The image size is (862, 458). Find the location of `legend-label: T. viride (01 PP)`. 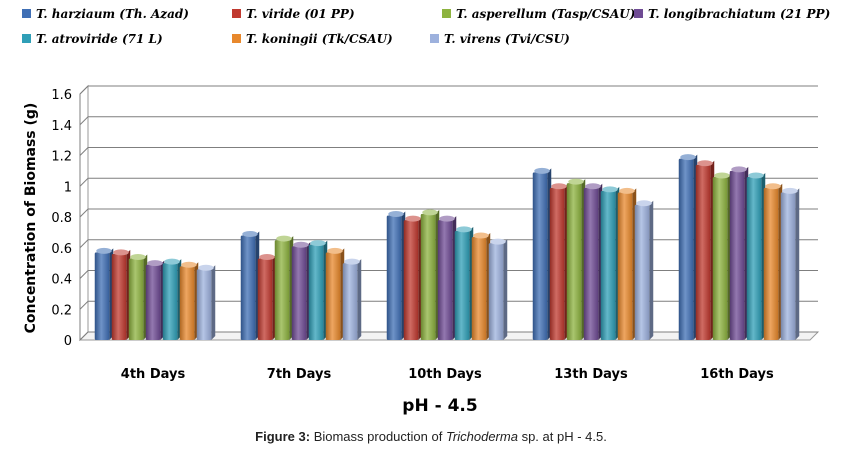

legend-label: T. viride (01 PP) is located at coordinates (300, 14).